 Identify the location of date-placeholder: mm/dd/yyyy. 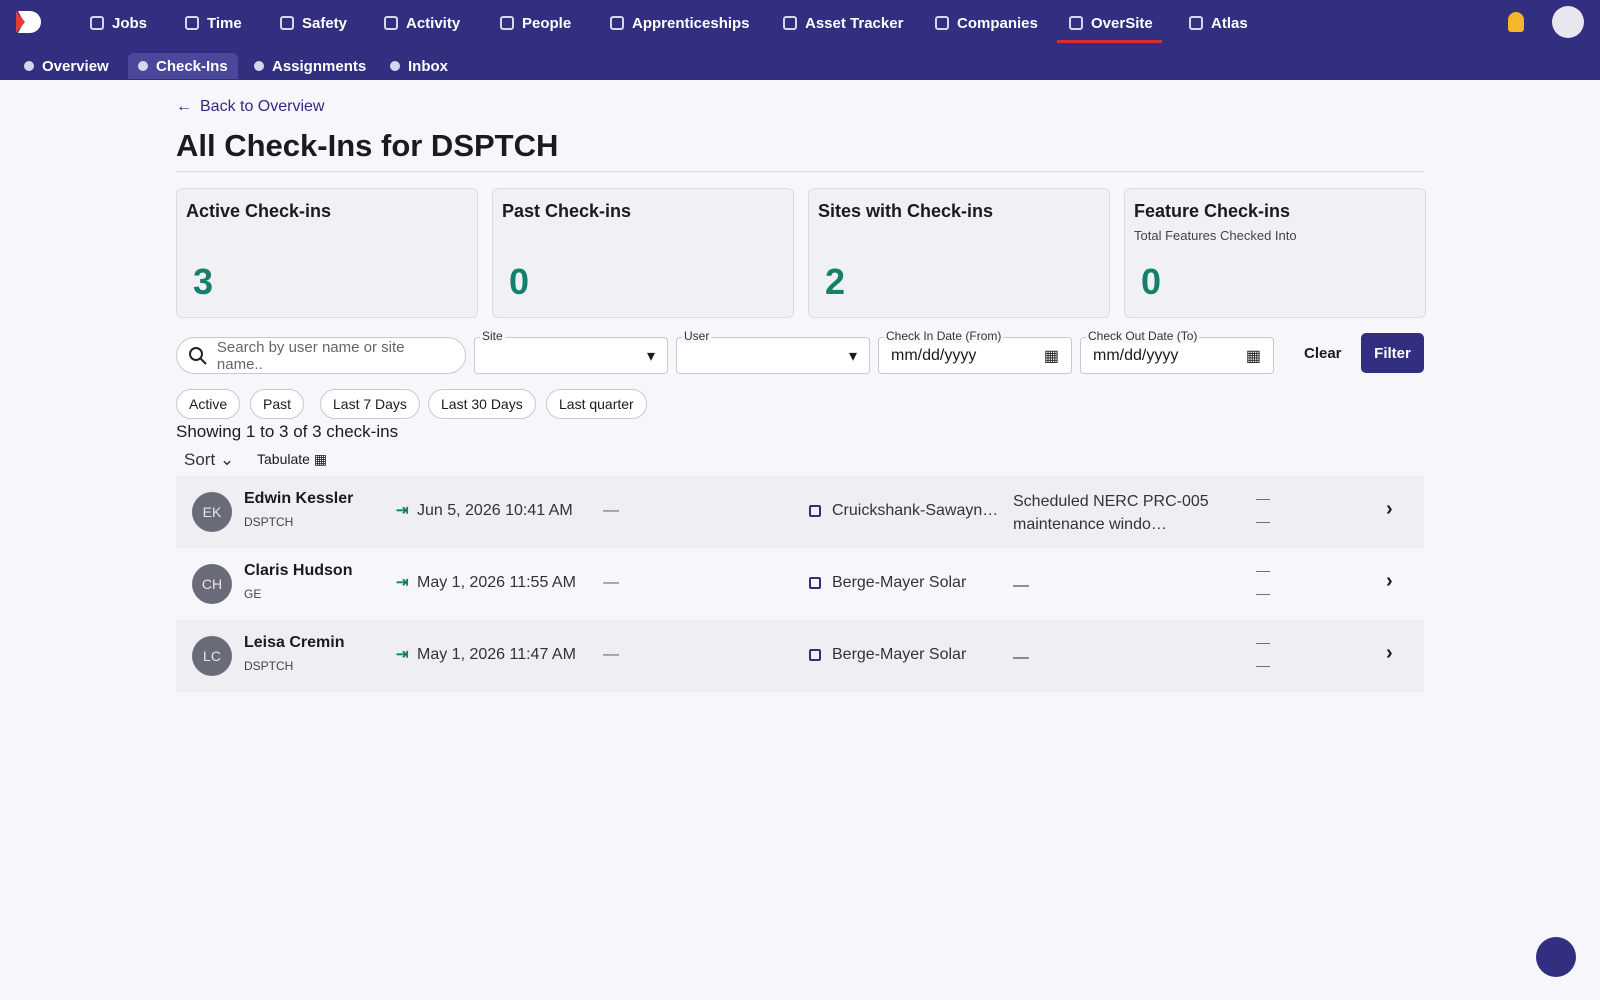
(1136, 355).